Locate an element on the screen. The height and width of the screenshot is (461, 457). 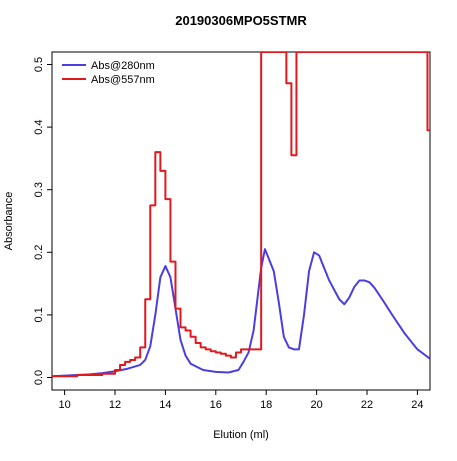
x-tick-label: 16 is located at coordinates (216, 405).